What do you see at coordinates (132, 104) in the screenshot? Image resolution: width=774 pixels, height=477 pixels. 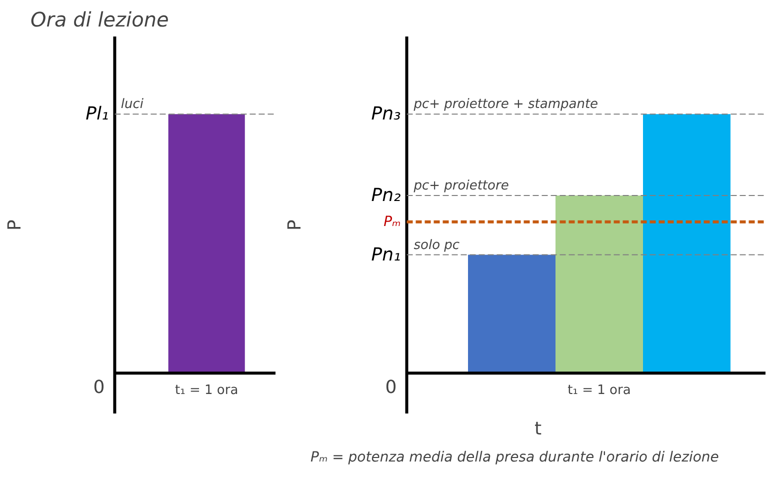 I see `annotation: luci` at bounding box center [132, 104].